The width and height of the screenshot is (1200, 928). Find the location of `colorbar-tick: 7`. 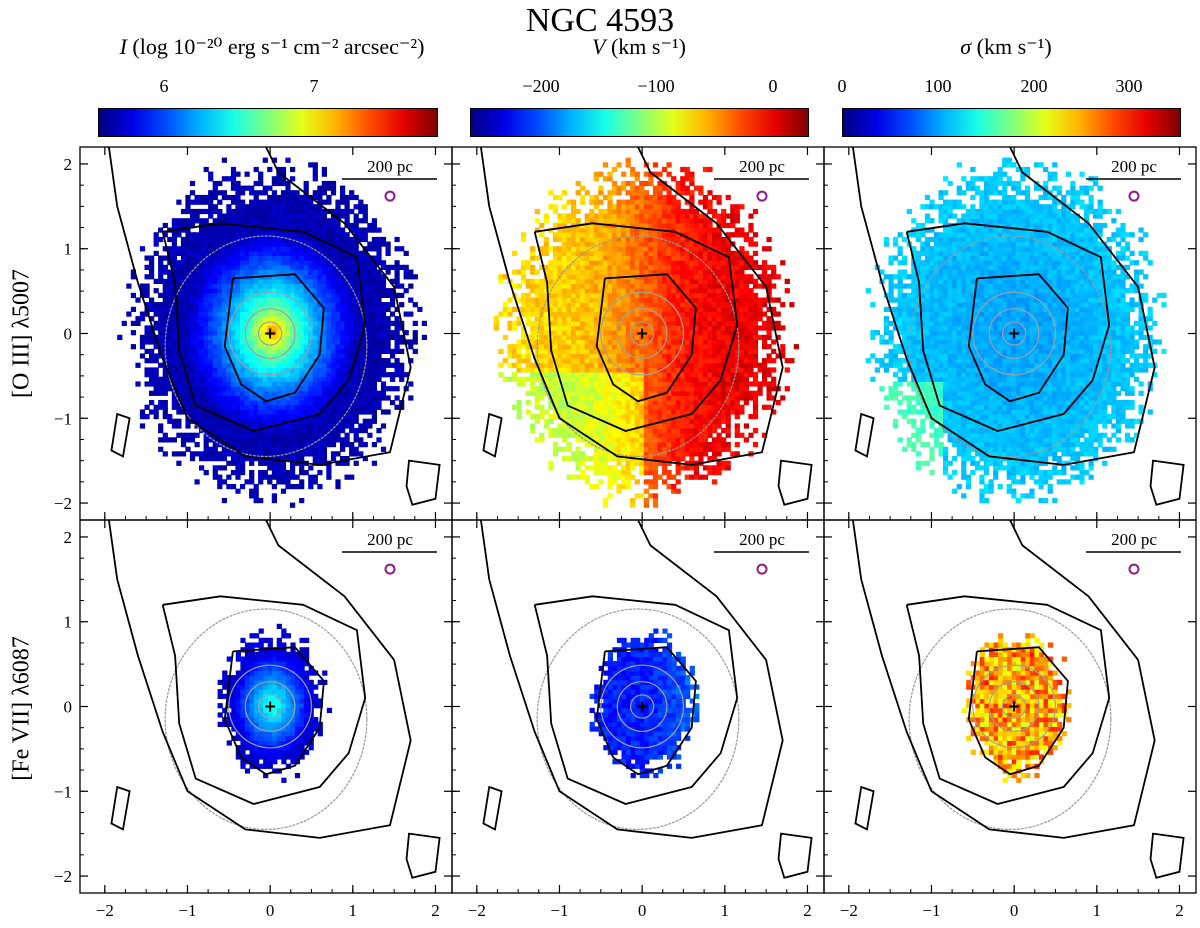

colorbar-tick: 7 is located at coordinates (314, 86).